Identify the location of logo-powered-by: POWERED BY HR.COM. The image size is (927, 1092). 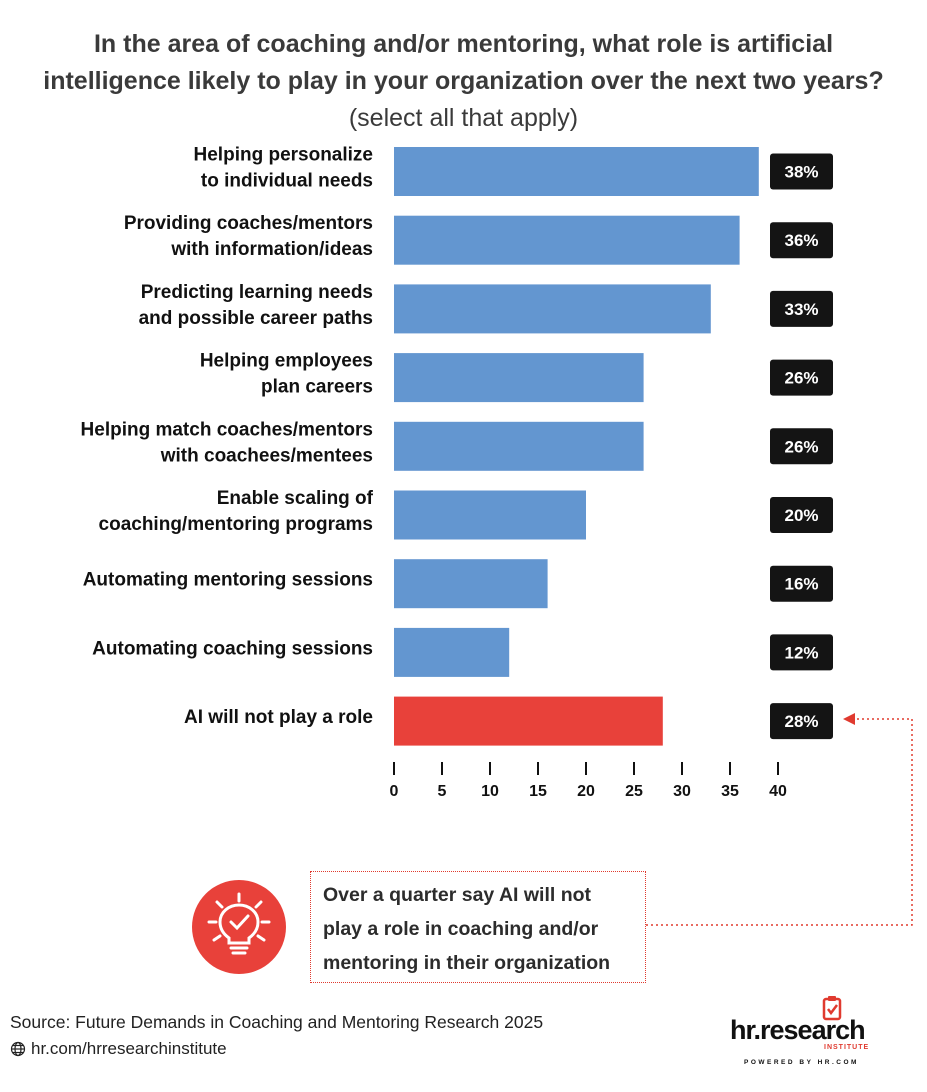
(801, 1062).